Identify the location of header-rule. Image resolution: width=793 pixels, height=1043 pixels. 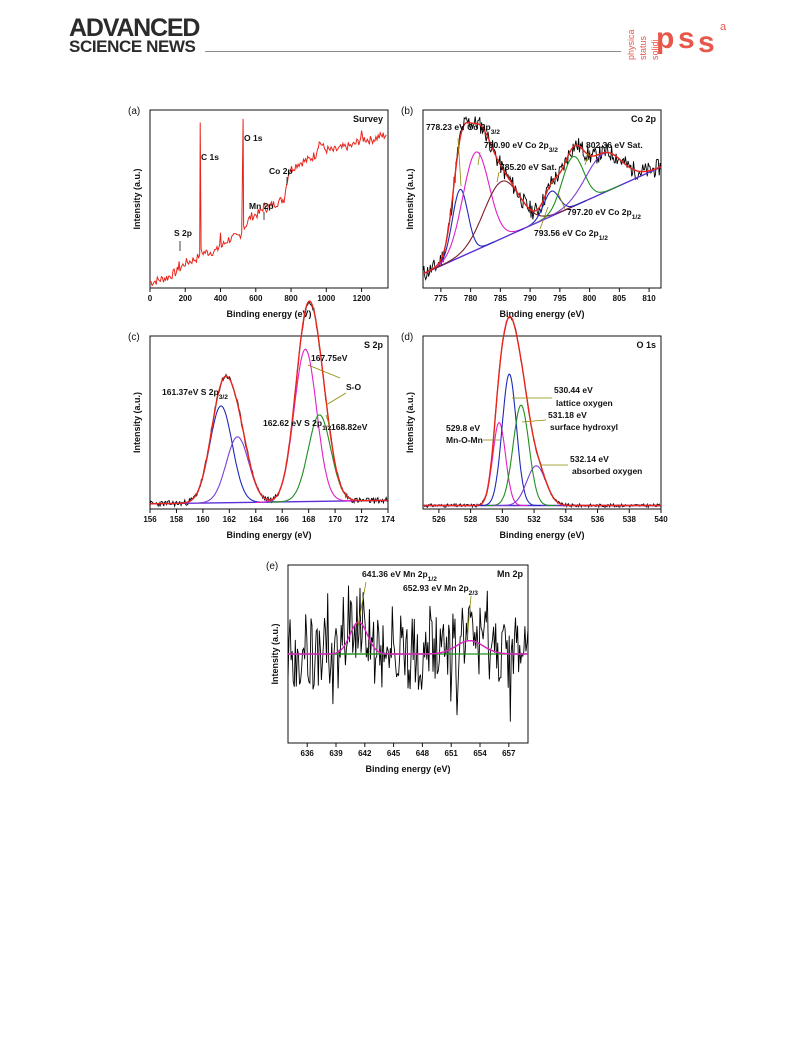
(413, 51).